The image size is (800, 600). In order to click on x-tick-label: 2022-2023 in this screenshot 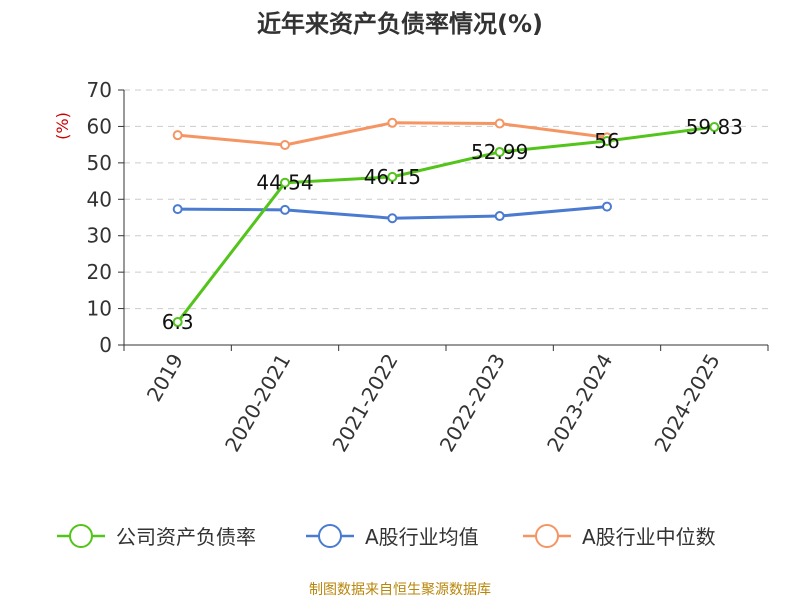, I will do `click(472, 403)`.